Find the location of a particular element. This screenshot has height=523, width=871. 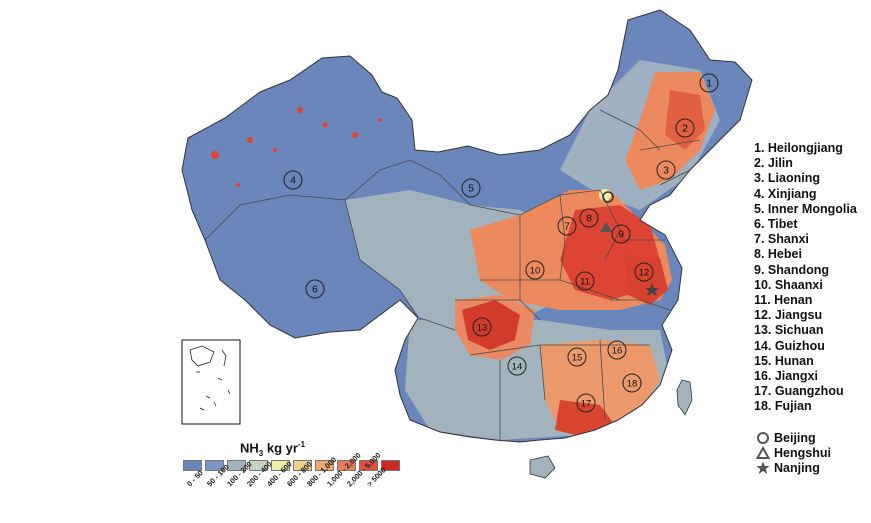

red-zone-guangdong is located at coordinates (585, 418).